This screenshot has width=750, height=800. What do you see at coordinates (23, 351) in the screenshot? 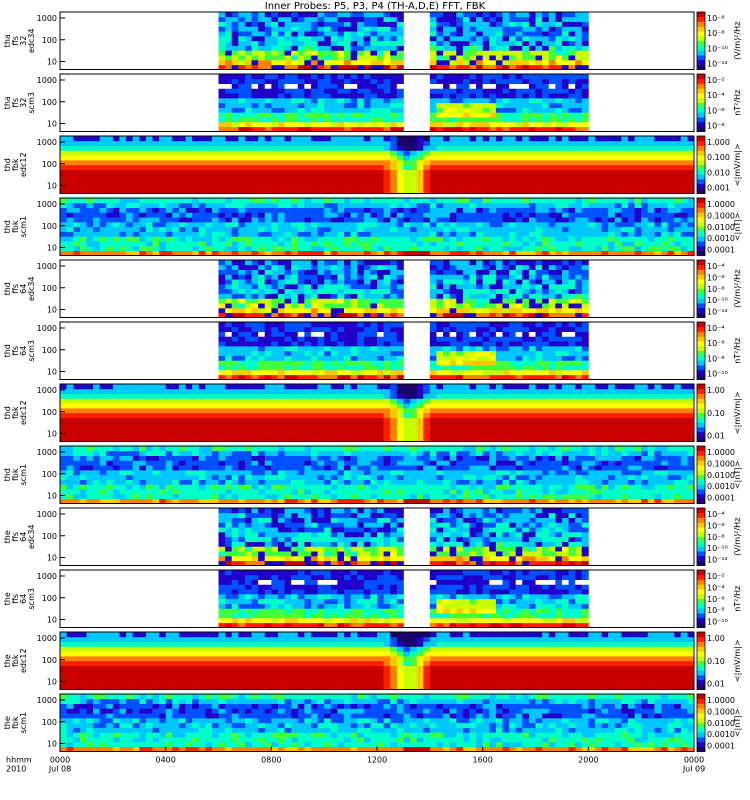
I see `panel-label: 64` at bounding box center [23, 351].